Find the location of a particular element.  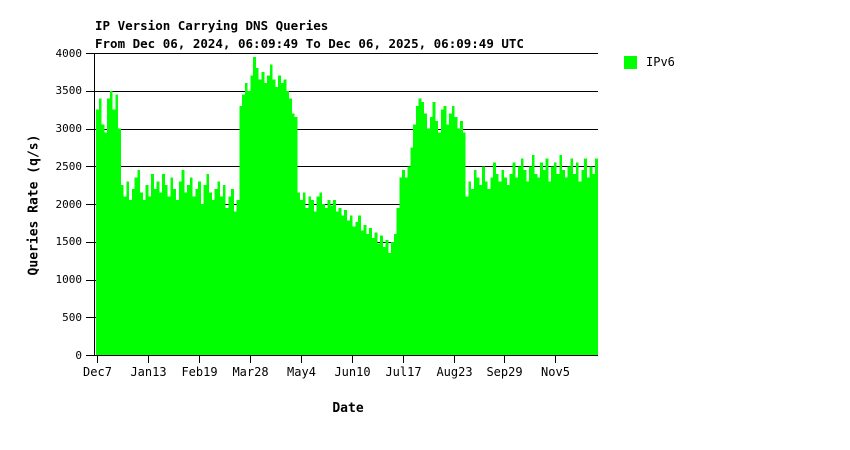

y-tick-label: 0 is located at coordinates (78, 355).